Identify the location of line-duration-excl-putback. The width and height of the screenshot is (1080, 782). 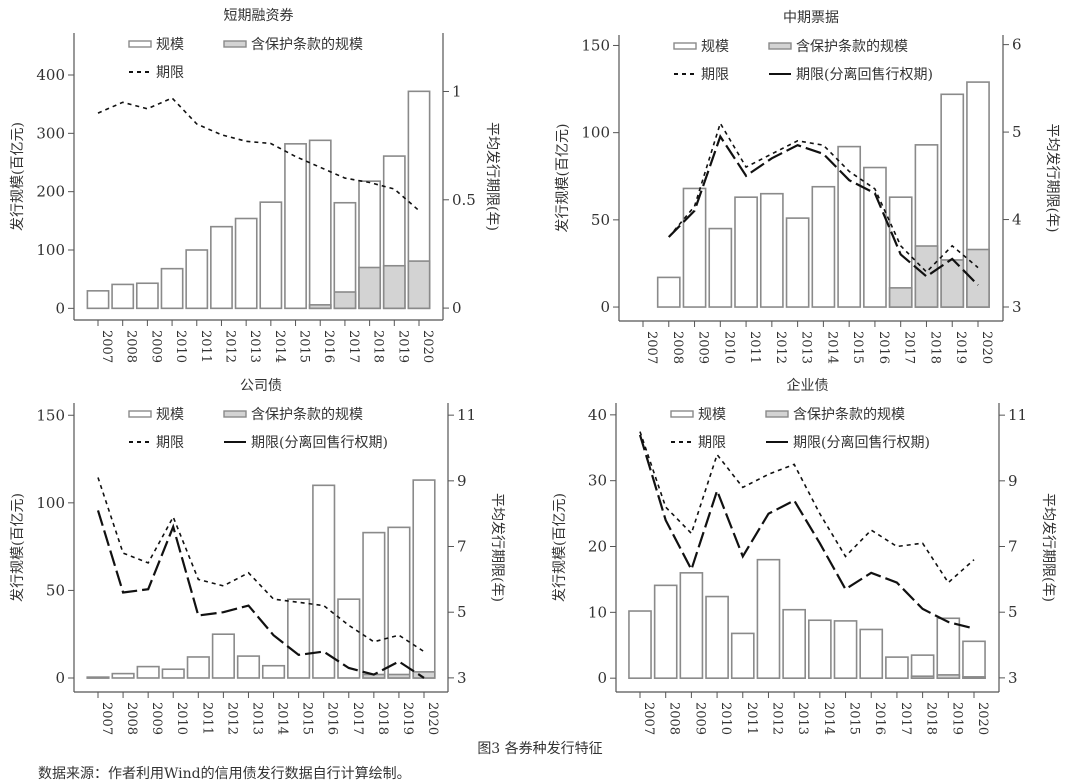
(260, 594).